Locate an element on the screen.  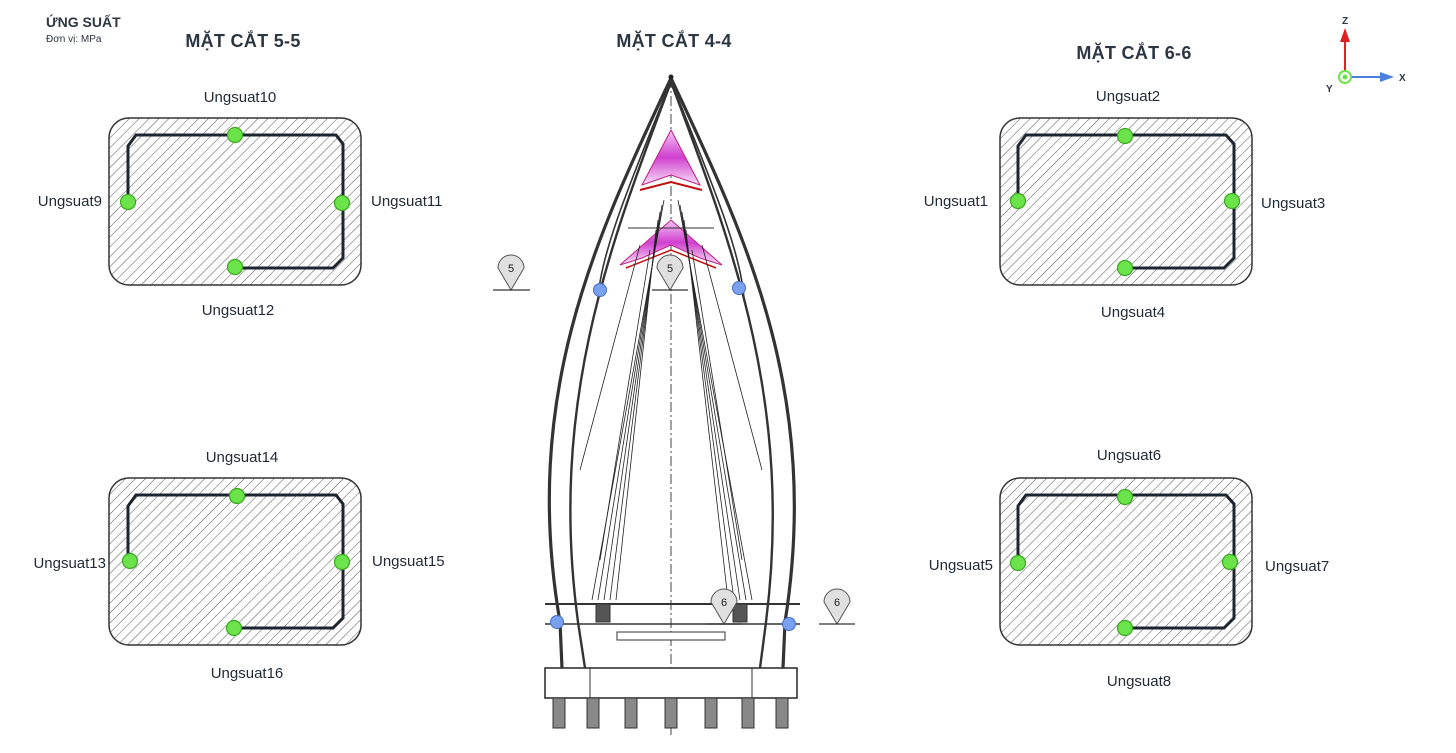
axis-z-label: Z is located at coordinates (1345, 21).